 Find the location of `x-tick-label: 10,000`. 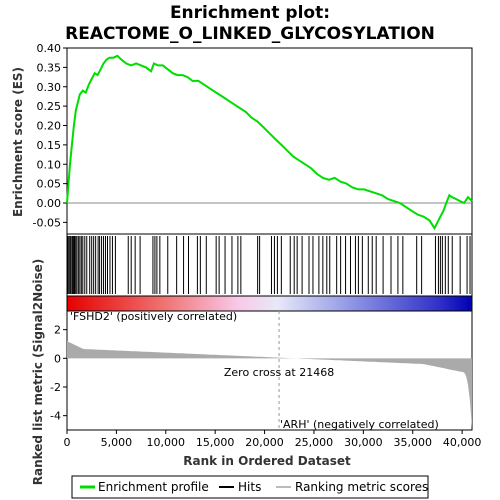

x-tick-label: 10,000 is located at coordinates (166, 442).